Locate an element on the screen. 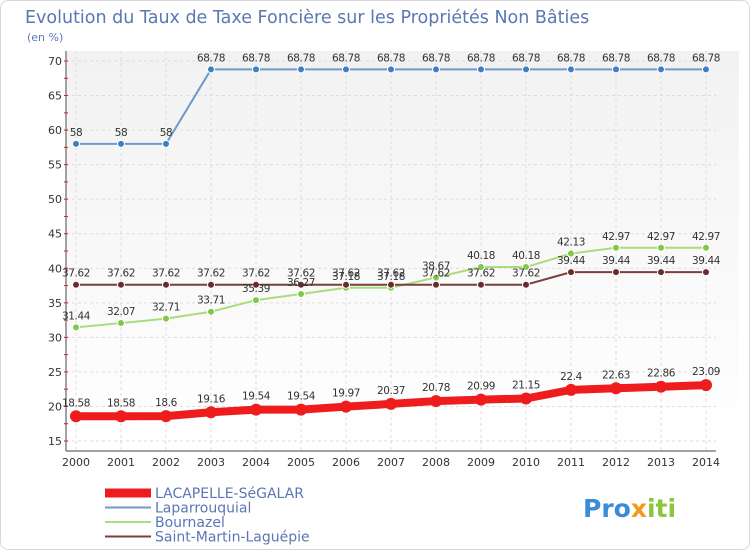 Image resolution: width=750 pixels, height=550 pixels. data-label: 58 is located at coordinates (121, 133).